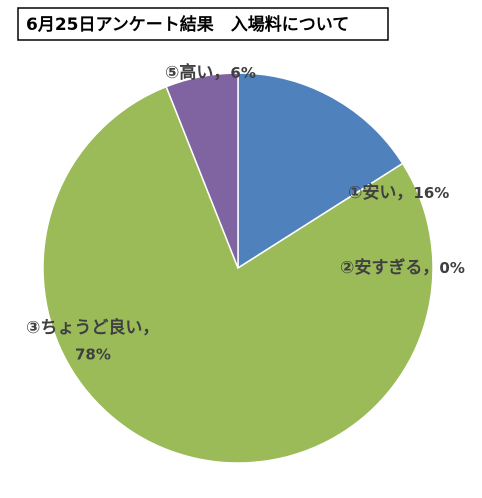  I want to click on category-label: ②安すぎる，, so click(389, 267).